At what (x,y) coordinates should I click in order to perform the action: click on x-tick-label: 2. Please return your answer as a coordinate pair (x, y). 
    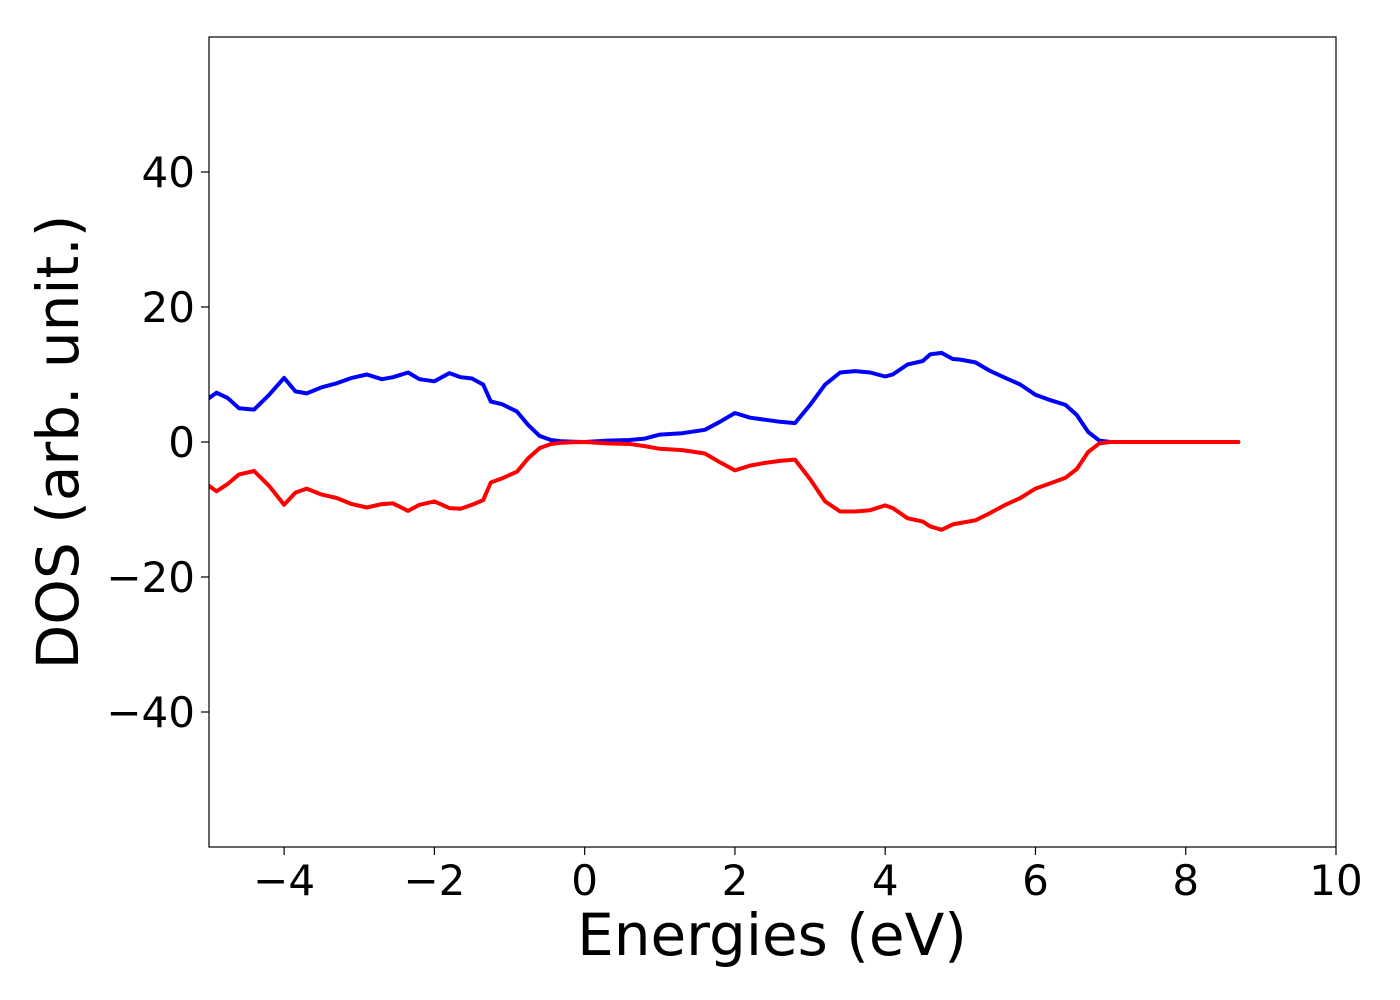
    Looking at the image, I should click on (735, 880).